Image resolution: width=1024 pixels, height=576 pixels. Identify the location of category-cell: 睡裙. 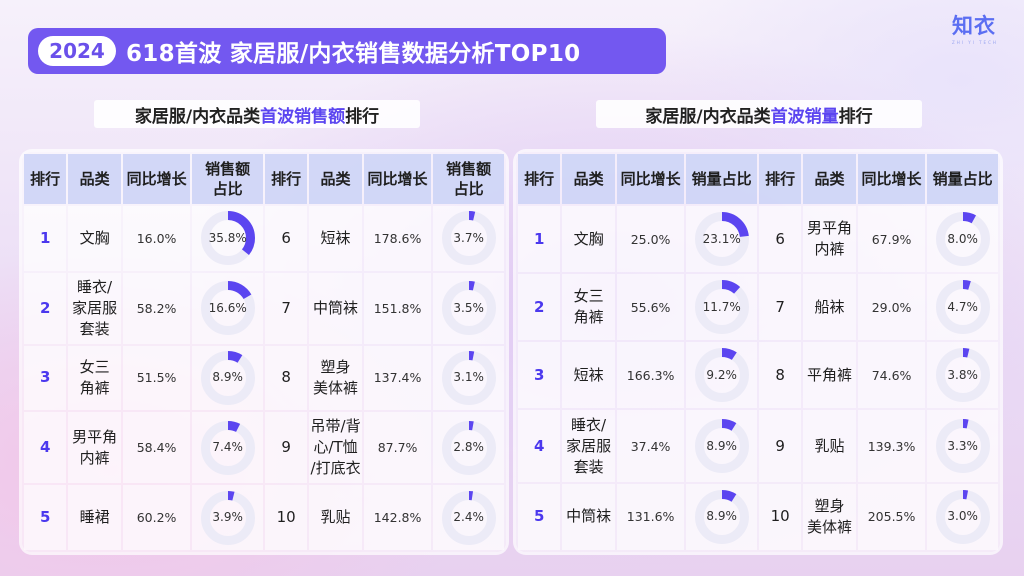
(94, 517).